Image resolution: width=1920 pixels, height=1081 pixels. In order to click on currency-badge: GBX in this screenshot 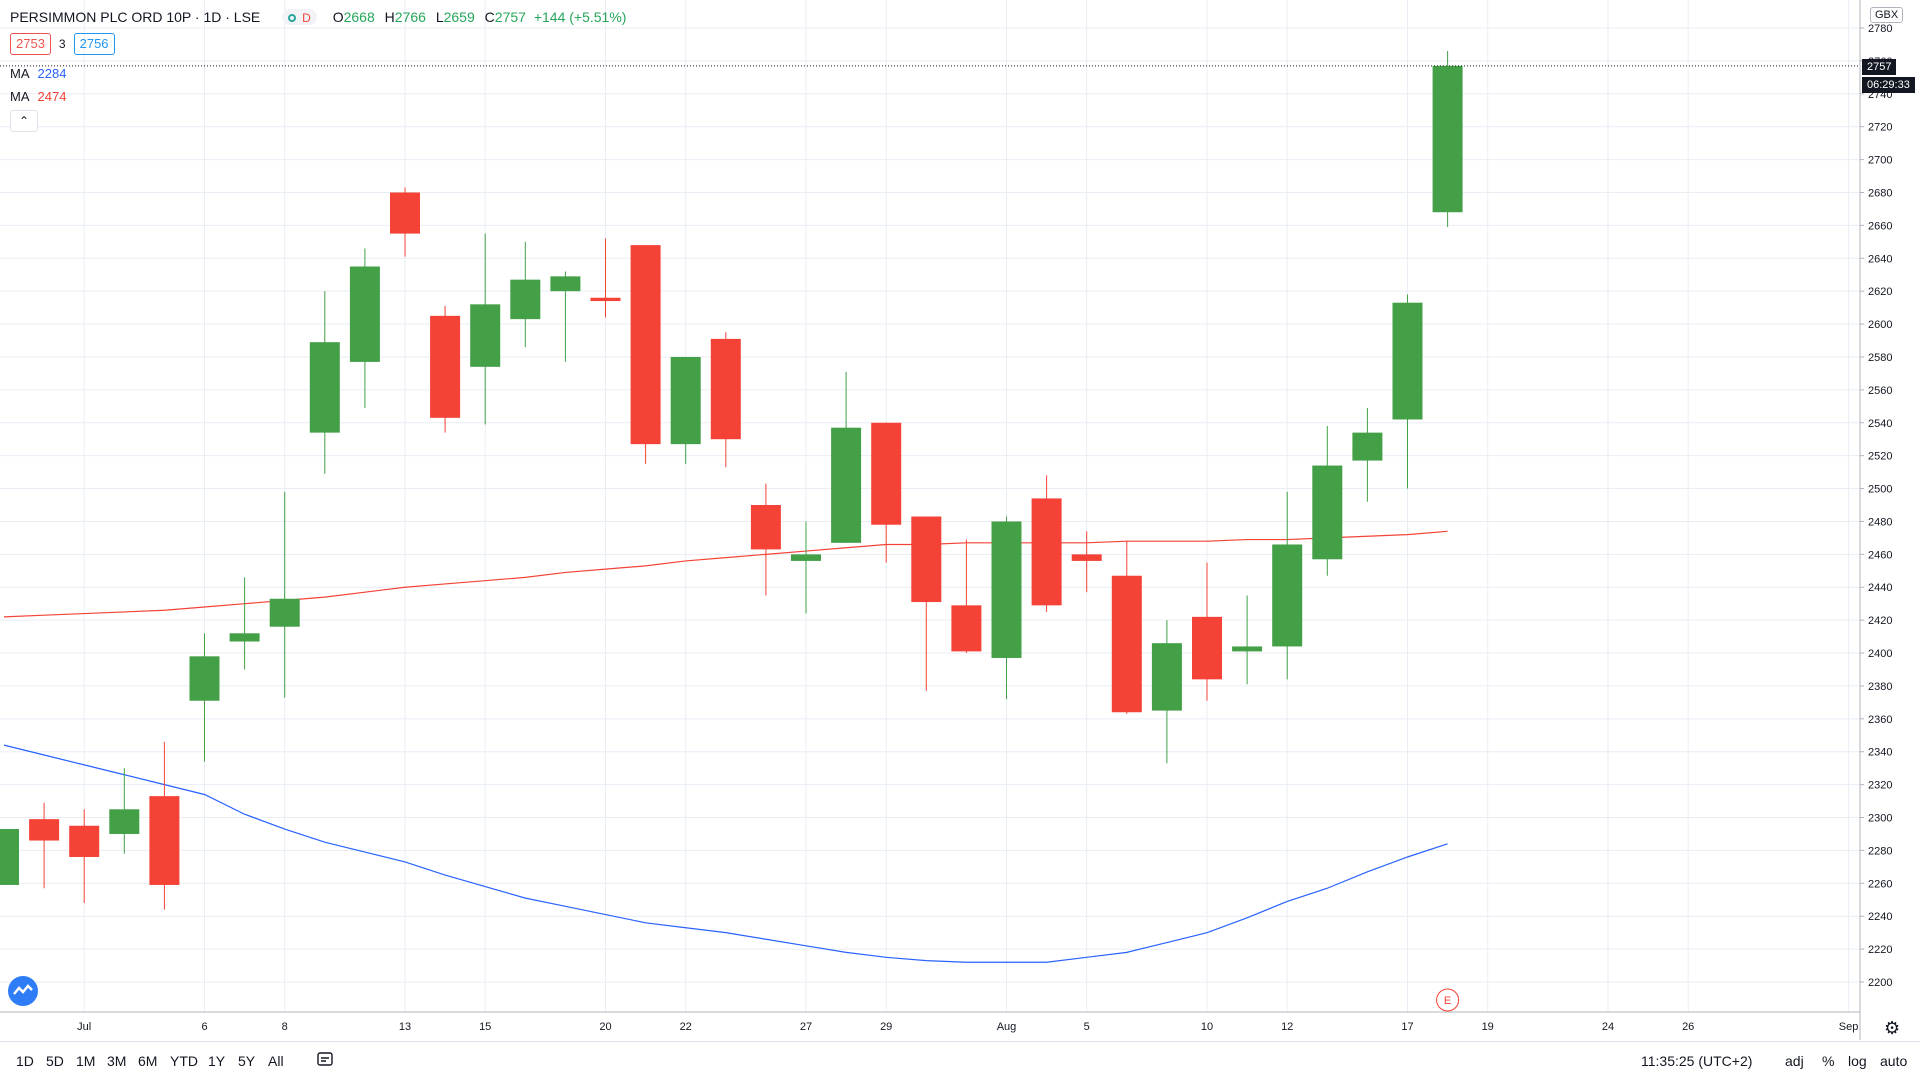, I will do `click(1887, 15)`.